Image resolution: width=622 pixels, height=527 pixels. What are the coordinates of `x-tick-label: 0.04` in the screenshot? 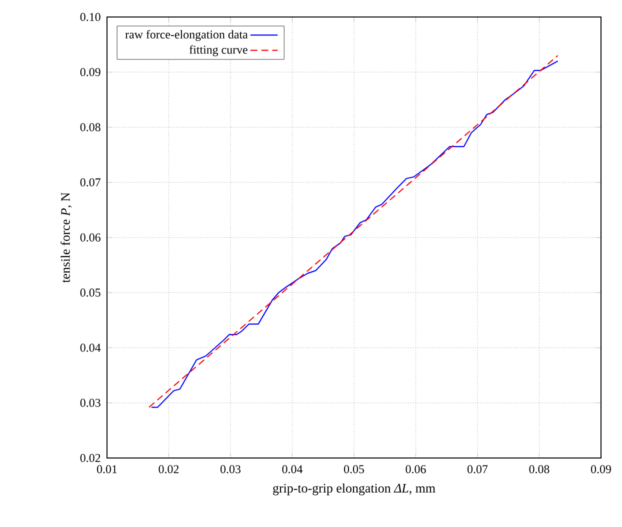 It's located at (292, 469).